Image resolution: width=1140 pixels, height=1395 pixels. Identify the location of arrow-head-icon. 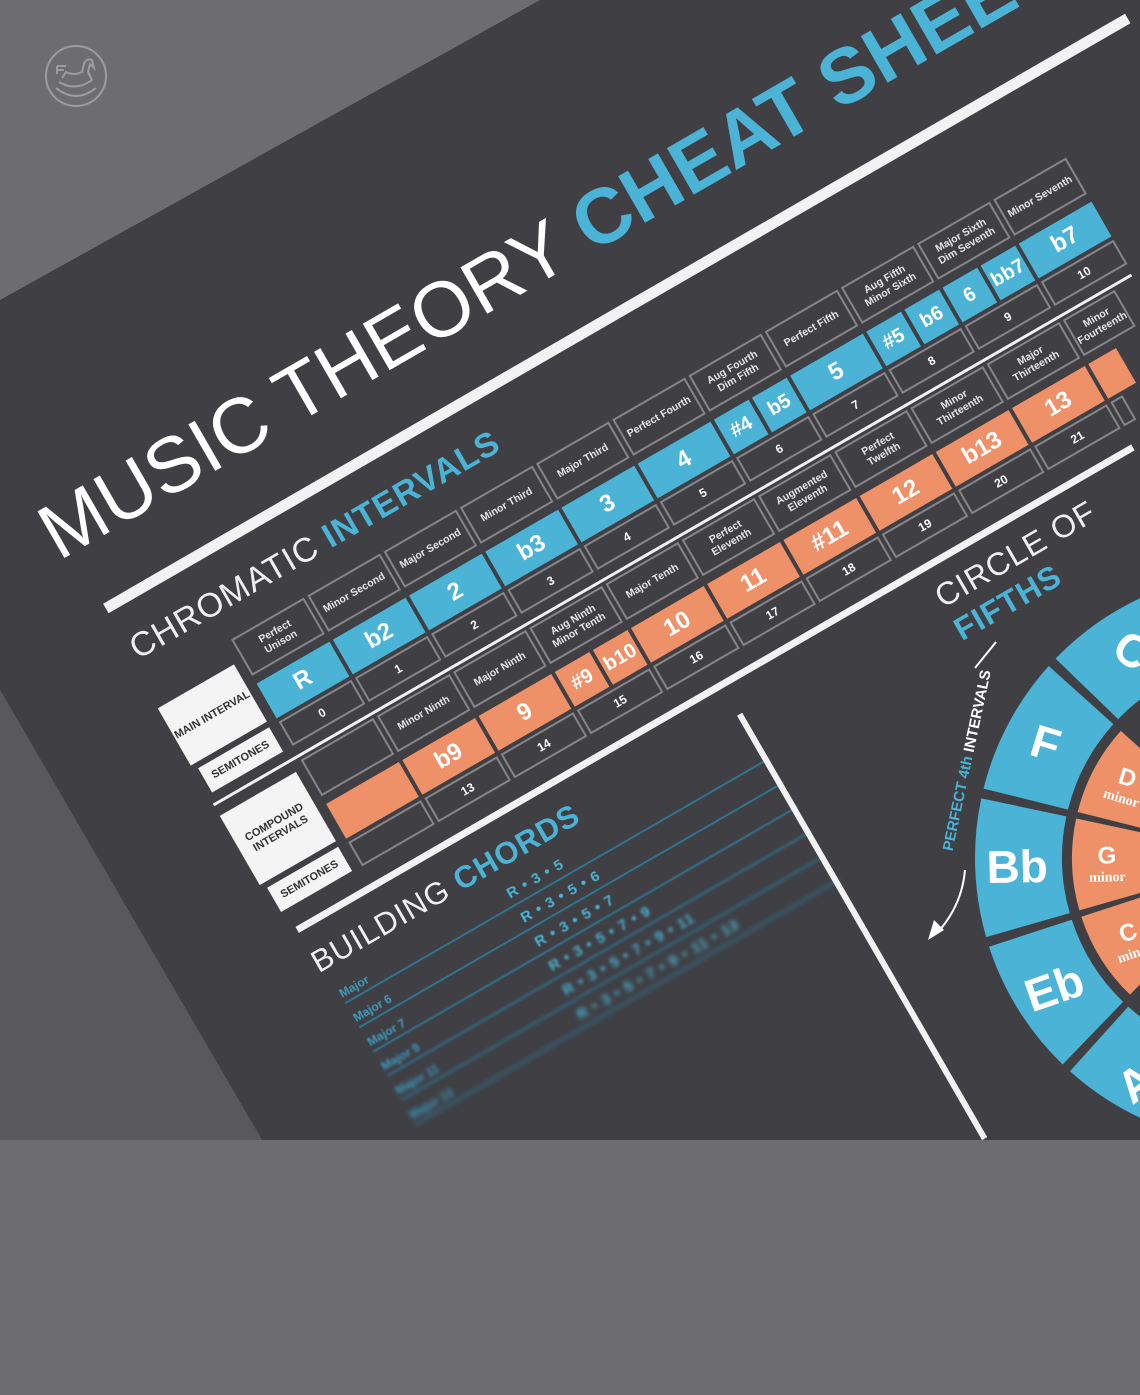
(936, 930).